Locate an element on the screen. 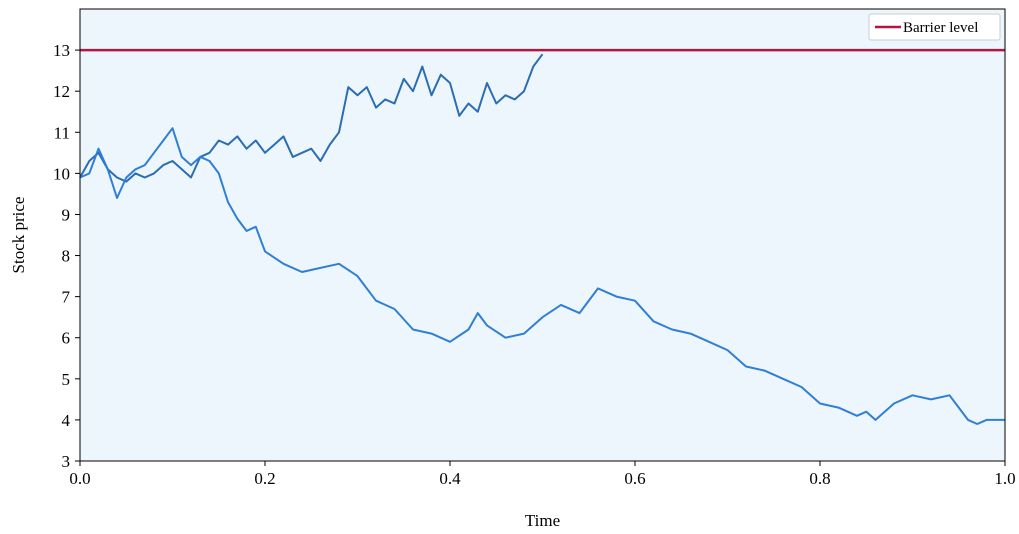  y-tick-label: 7 is located at coordinates (66, 297).